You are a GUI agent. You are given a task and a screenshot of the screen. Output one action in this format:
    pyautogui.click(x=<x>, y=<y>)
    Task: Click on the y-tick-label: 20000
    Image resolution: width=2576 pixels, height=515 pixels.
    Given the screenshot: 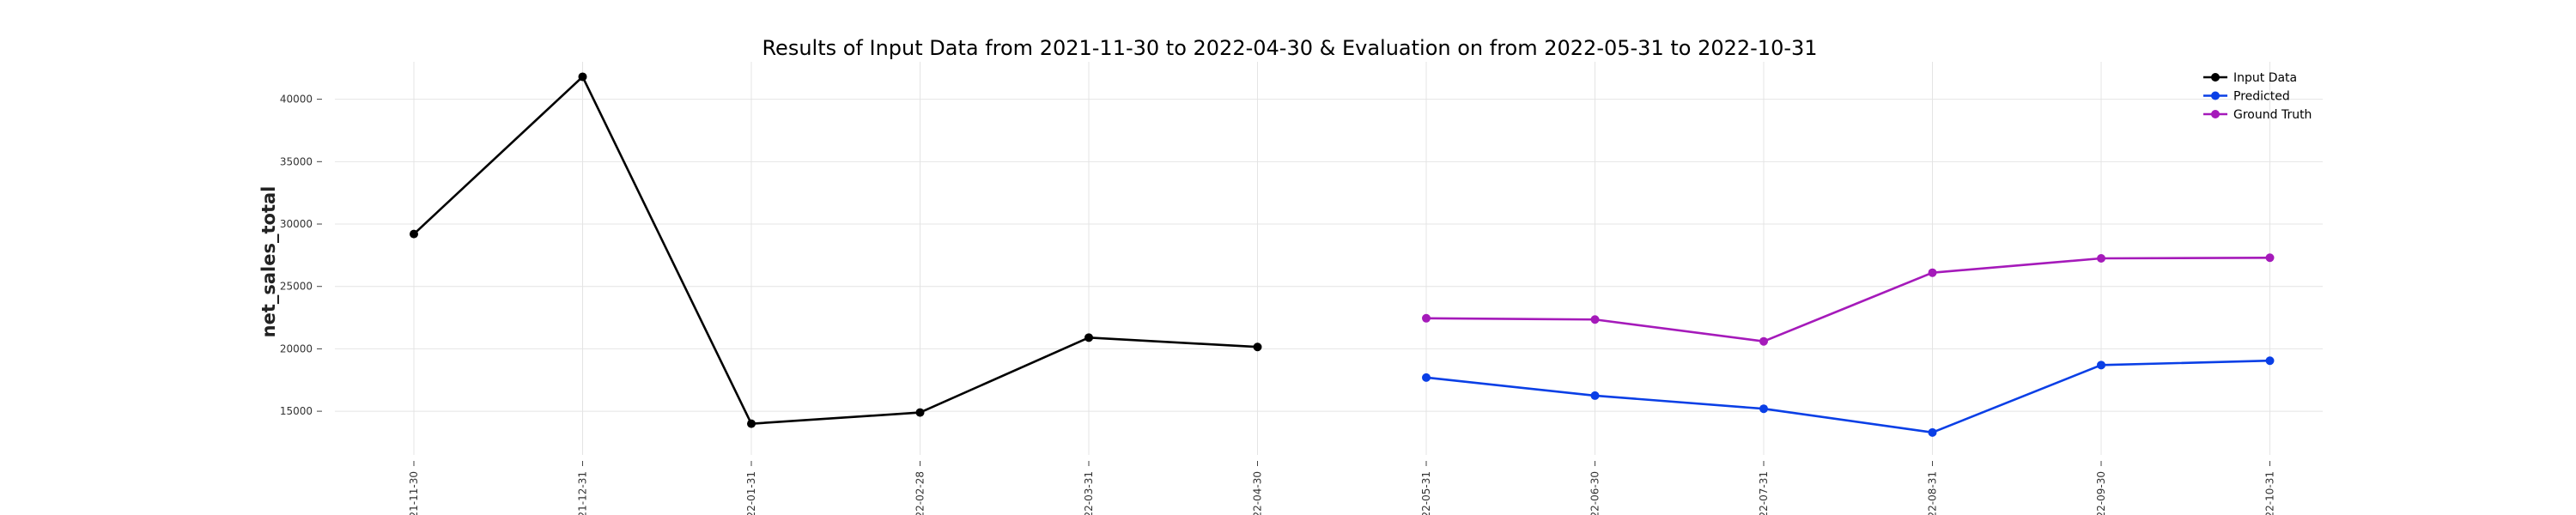 What is the action you would take?
    pyautogui.click(x=296, y=348)
    